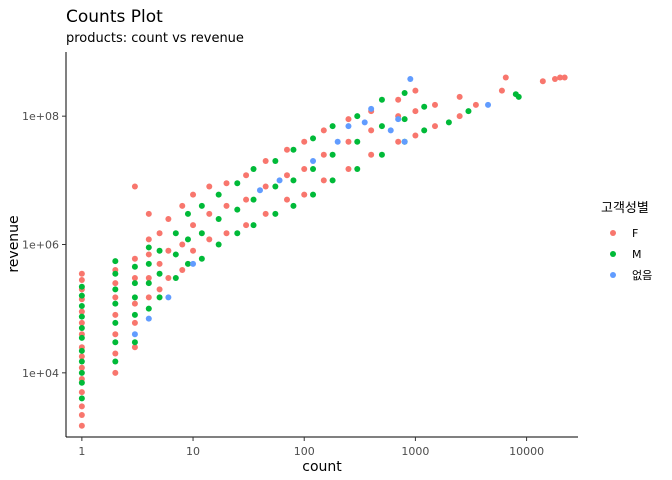 This screenshot has width=672, height=480. I want to click on legend-key, so click(613, 233).